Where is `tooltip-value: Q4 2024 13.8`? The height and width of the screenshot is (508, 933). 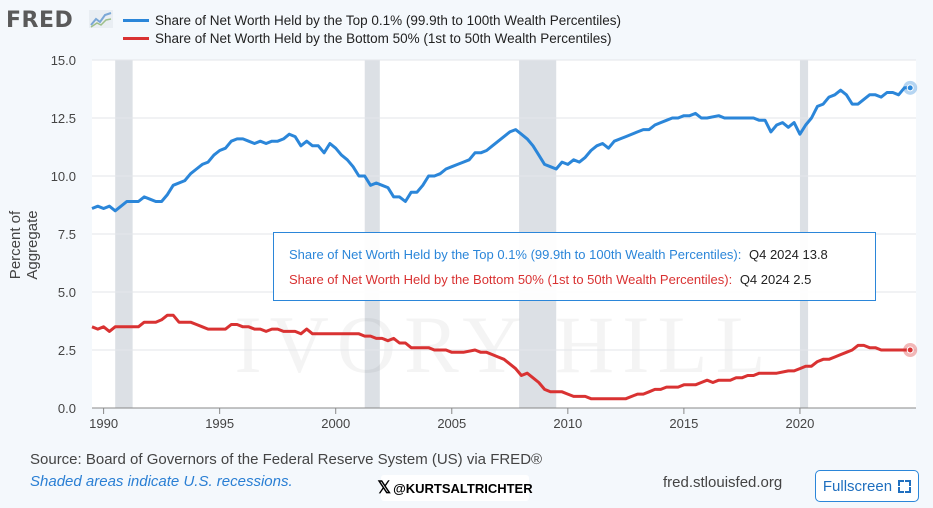 tooltip-value: Q4 2024 13.8 is located at coordinates (788, 254).